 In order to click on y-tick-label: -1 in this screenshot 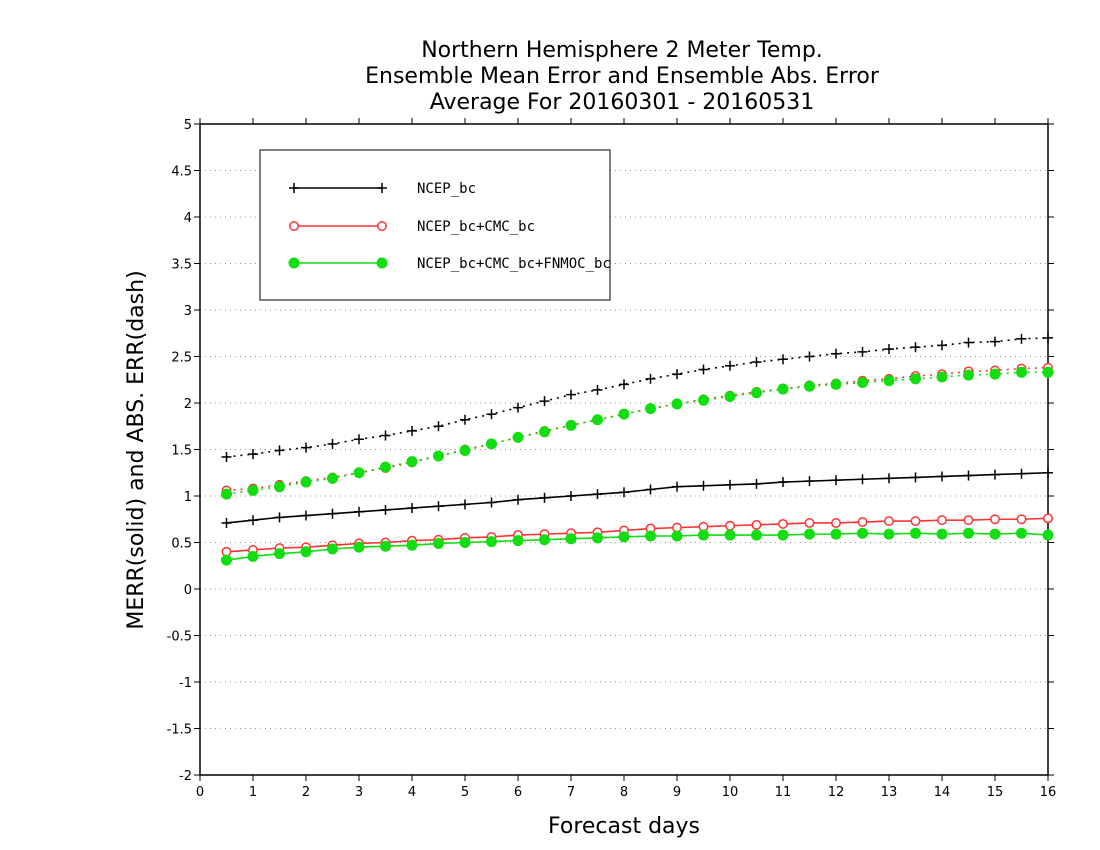, I will do `click(185, 683)`.